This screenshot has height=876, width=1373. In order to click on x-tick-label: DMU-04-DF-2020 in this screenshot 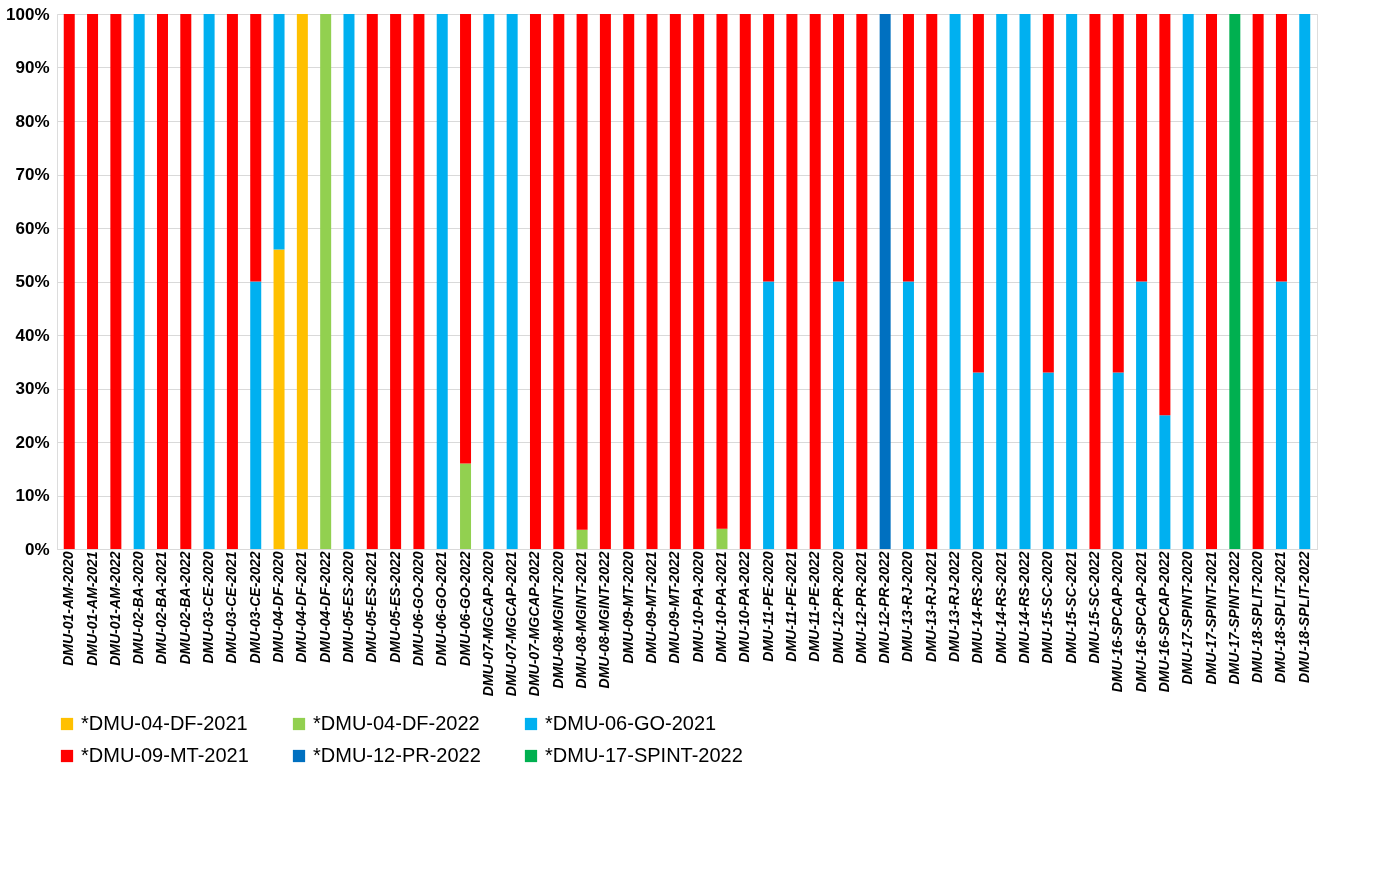, I will do `click(278, 607)`.